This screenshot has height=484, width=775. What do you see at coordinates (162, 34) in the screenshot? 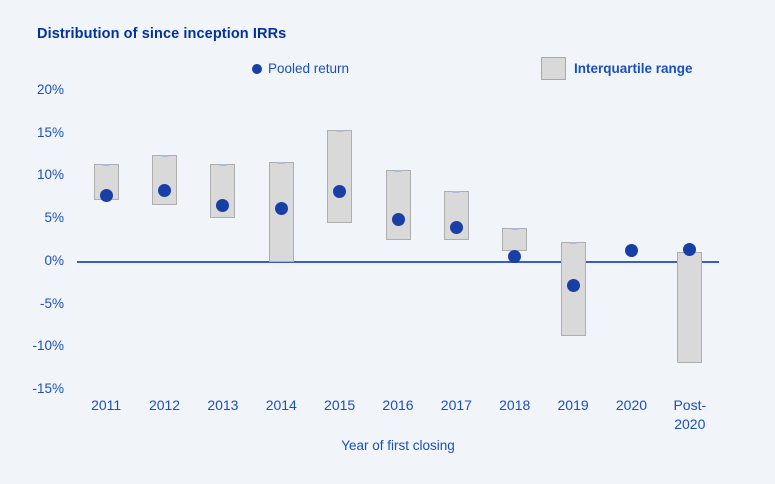
I see `chart-title: Distribution of since inception IRRs` at bounding box center [162, 34].